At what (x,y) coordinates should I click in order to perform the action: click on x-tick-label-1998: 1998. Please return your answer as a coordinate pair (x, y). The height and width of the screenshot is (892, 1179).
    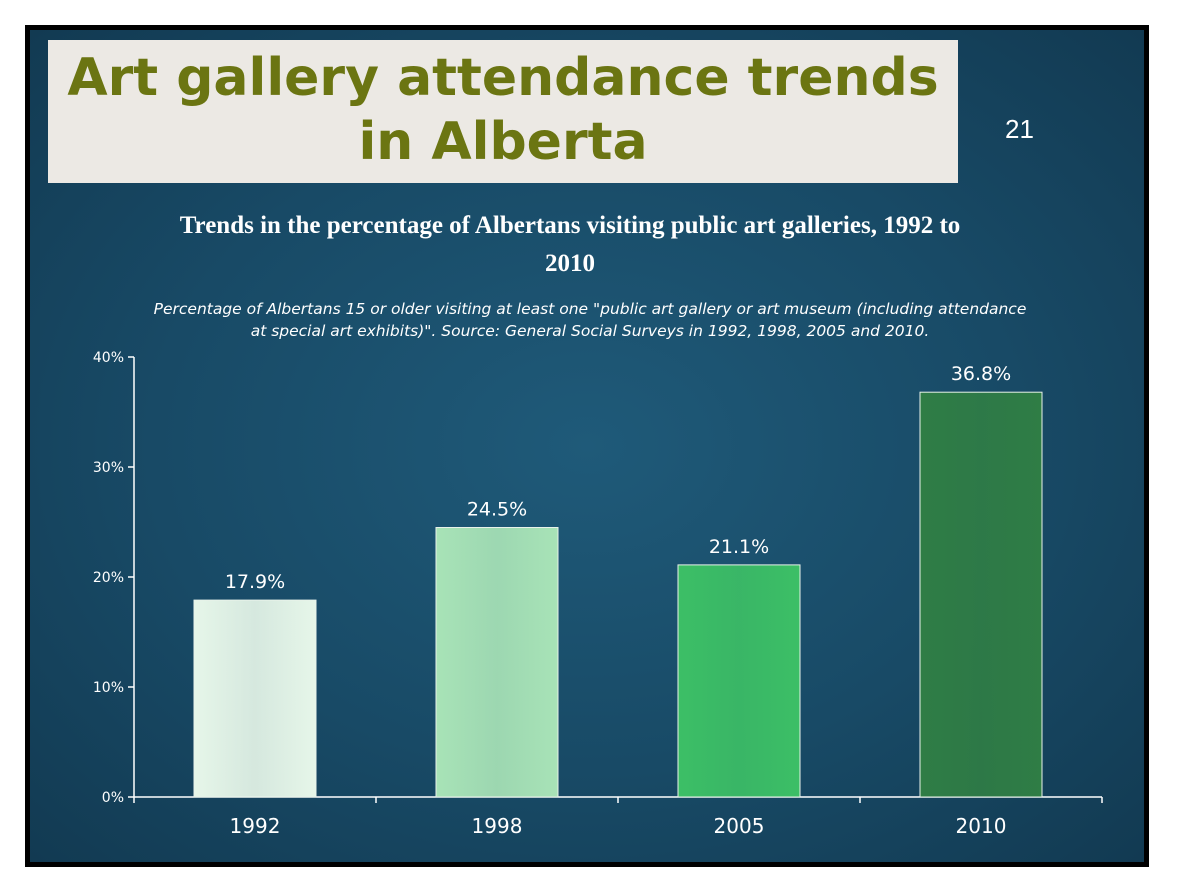
    Looking at the image, I should click on (497, 826).